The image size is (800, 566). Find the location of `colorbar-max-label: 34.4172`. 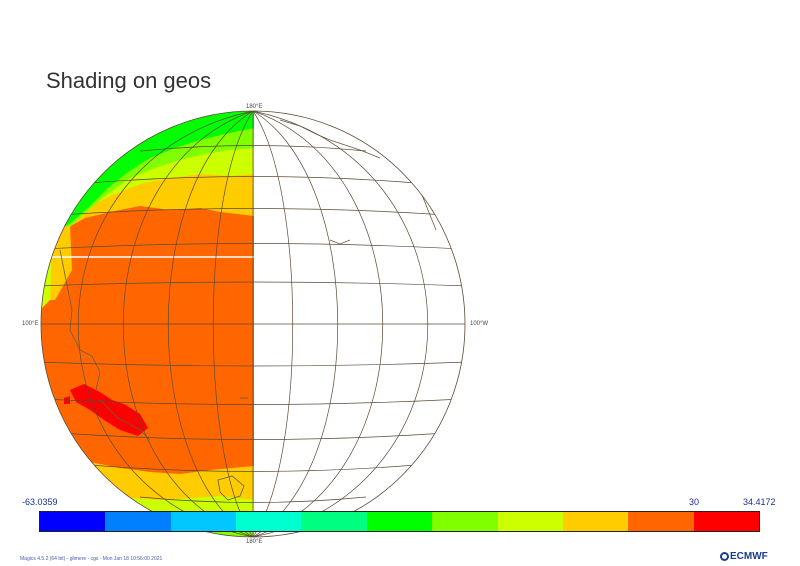

colorbar-max-label: 34.4172 is located at coordinates (759, 502).